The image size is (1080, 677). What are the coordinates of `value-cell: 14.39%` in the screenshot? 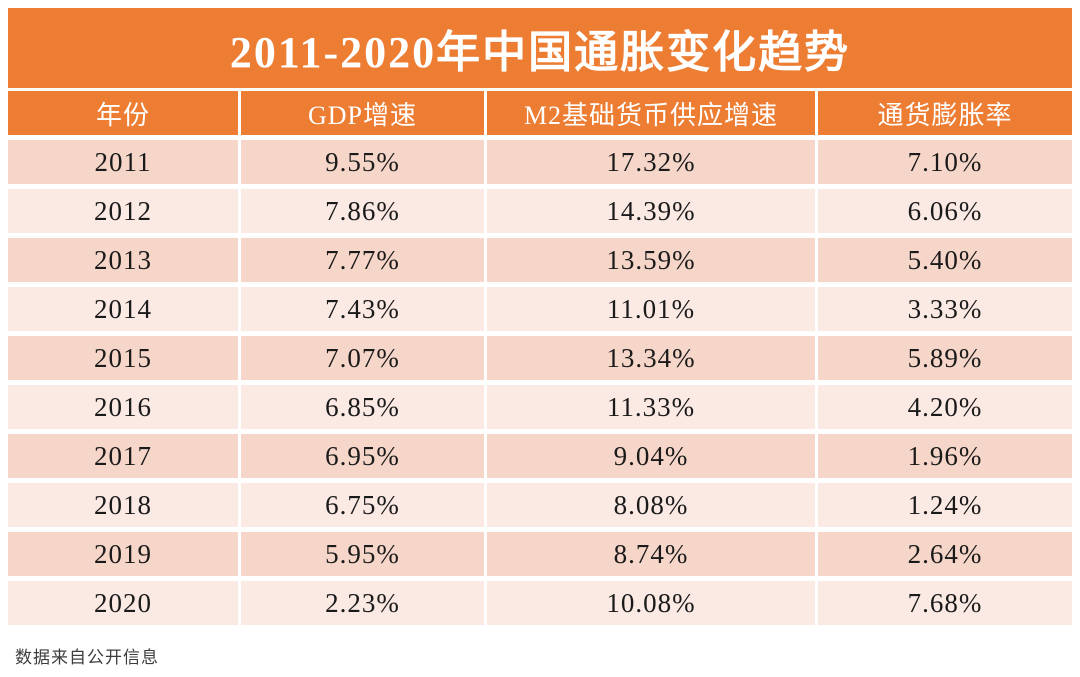 It's located at (651, 211).